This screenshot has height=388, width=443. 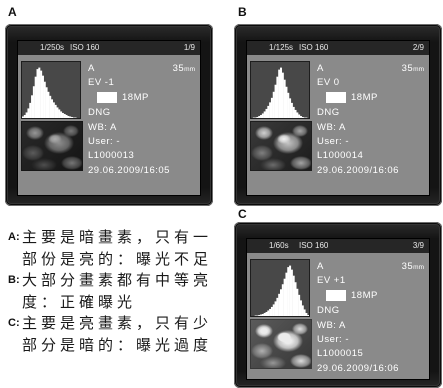 What do you see at coordinates (340, 155) in the screenshot?
I see `file-number: L1000014` at bounding box center [340, 155].